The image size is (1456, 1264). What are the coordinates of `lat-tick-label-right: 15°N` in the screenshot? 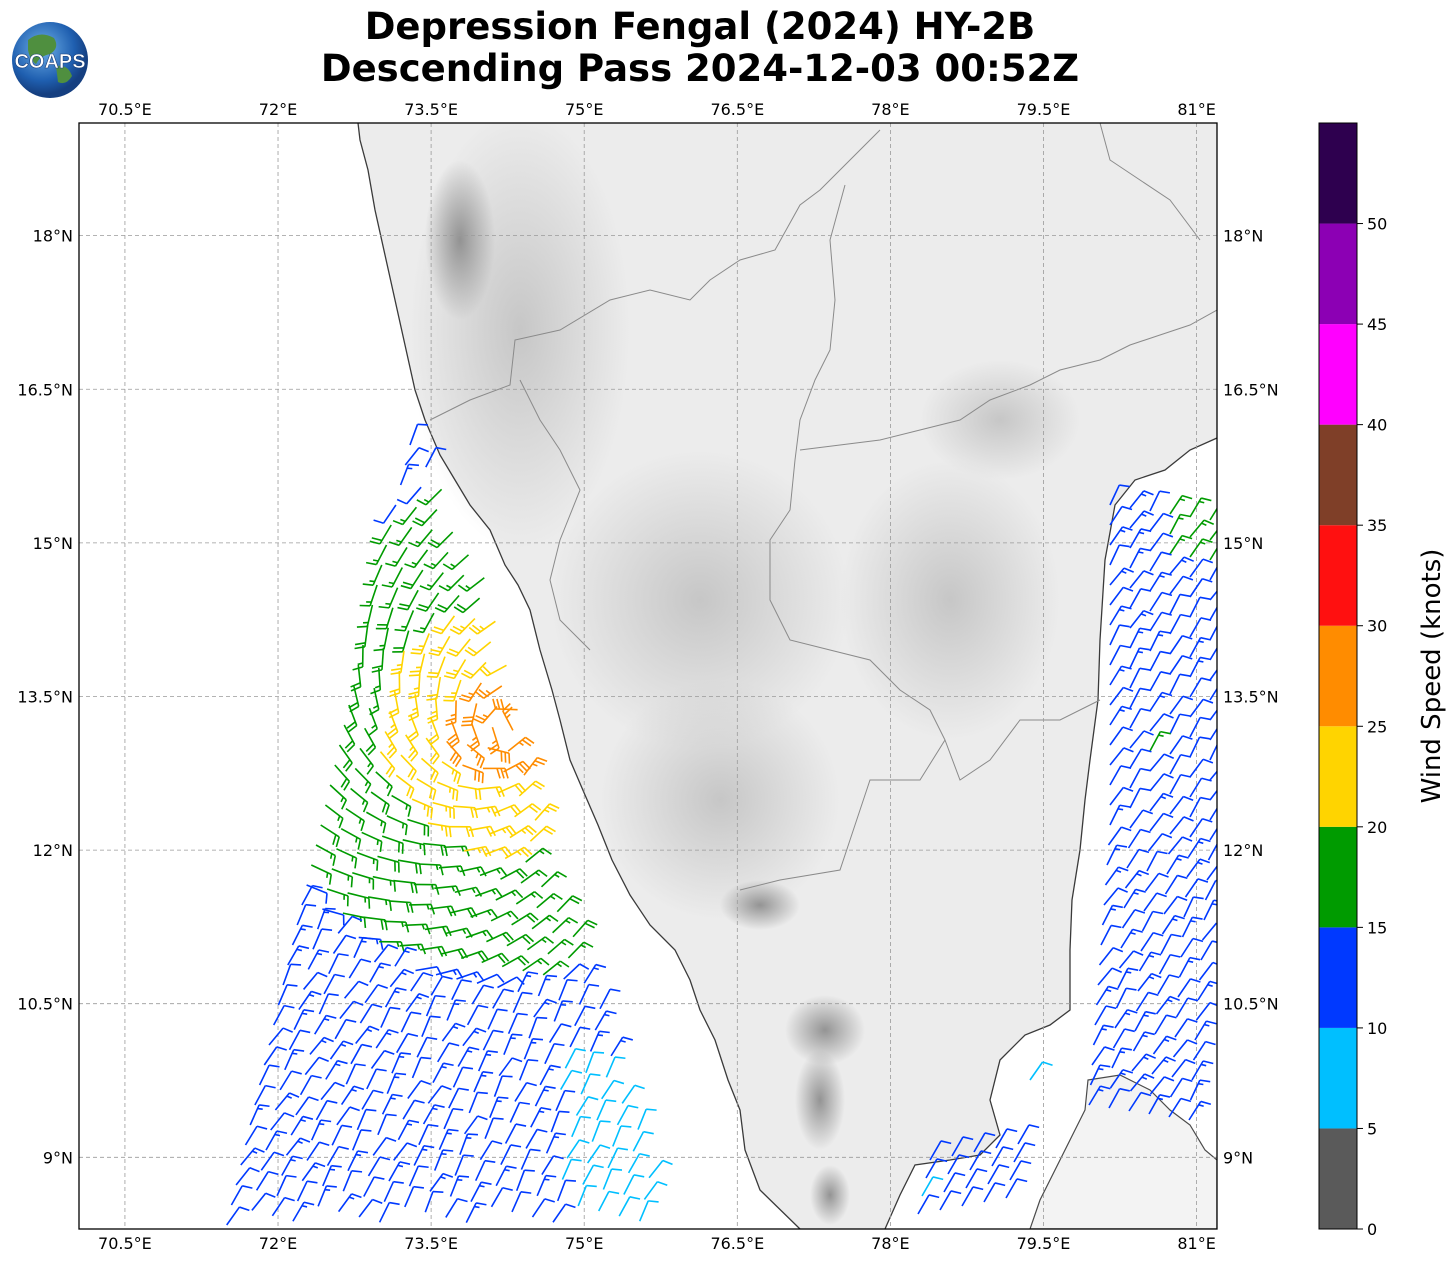 It's located at (1243, 543).